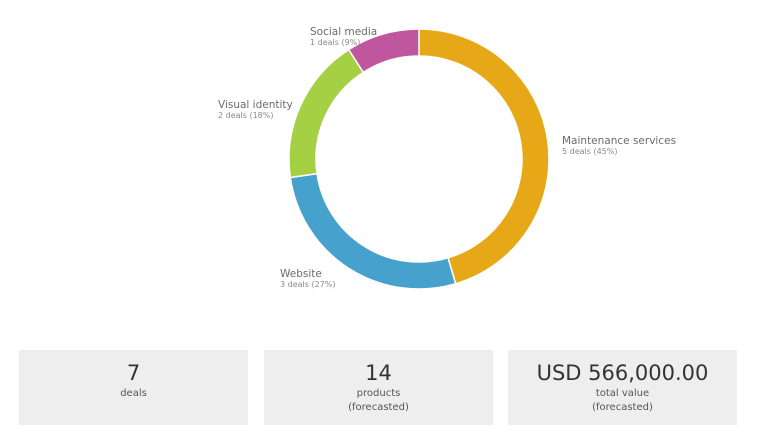  I want to click on segment-label-website: Website 3 deals (27%), so click(308, 278).